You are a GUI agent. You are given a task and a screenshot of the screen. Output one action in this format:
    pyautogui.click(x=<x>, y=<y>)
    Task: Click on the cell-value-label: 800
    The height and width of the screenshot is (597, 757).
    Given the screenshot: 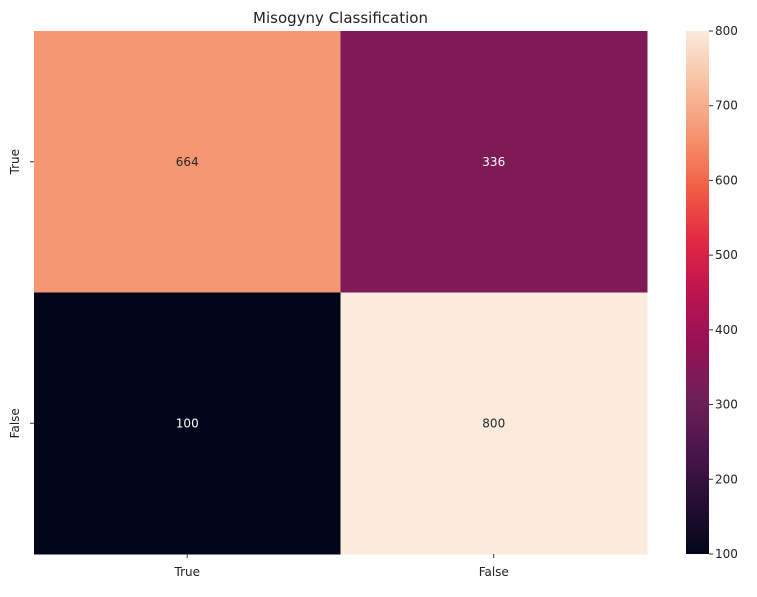 What is the action you would take?
    pyautogui.click(x=493, y=423)
    